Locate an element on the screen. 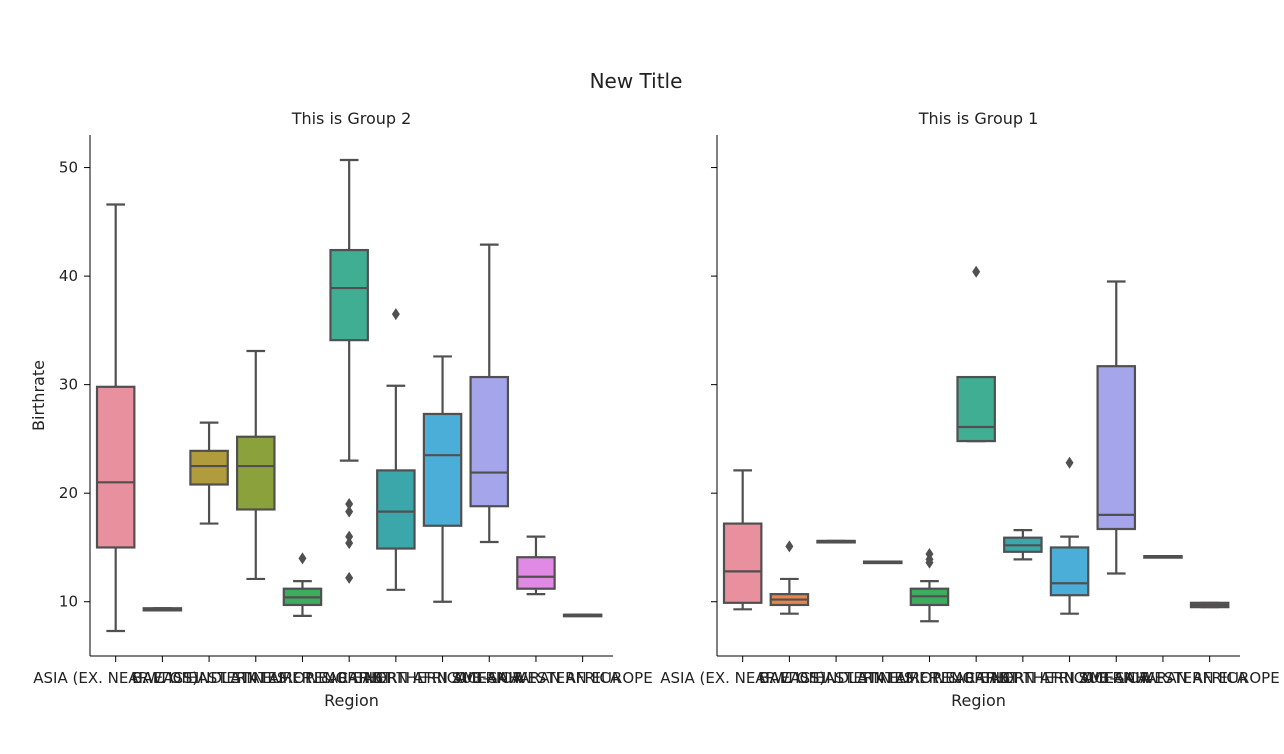 The image size is (1284, 754). y-axis-title: Birthrate is located at coordinates (38, 395).